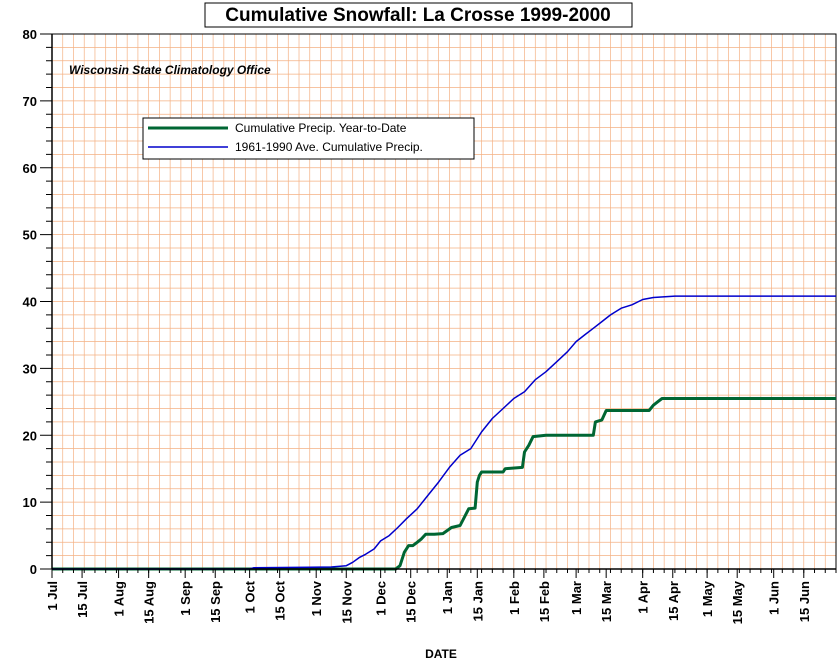 The width and height of the screenshot is (839, 662). I want to click on x-tick-label: 1 Jul, so click(52, 596).